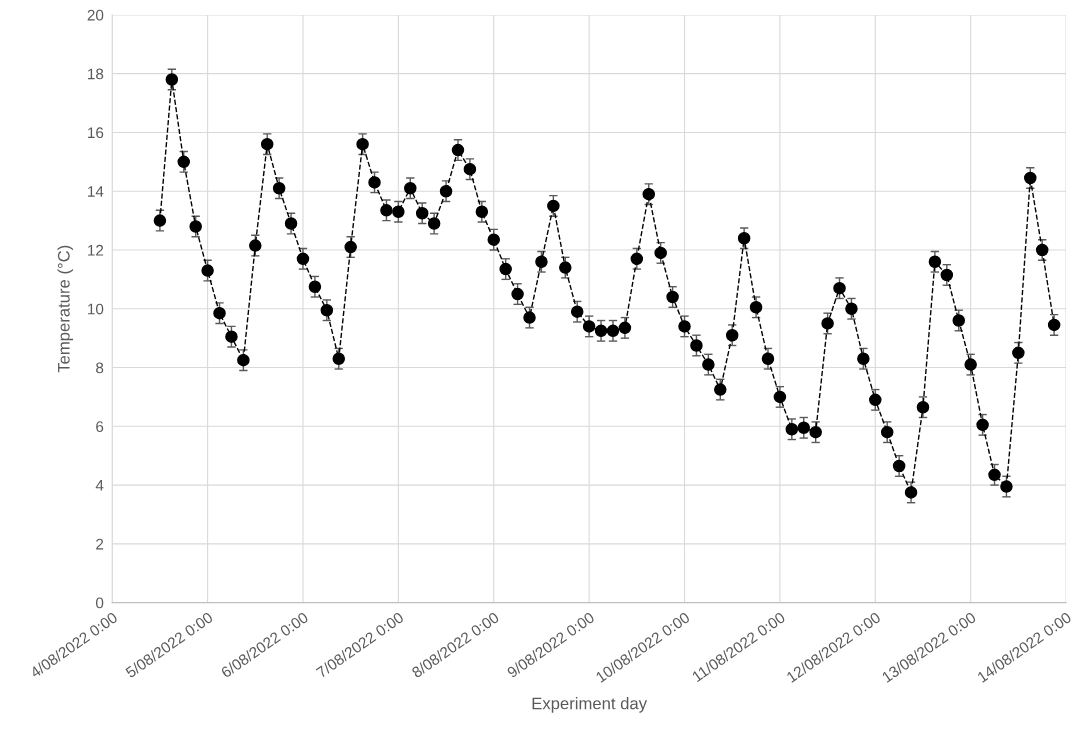  I want to click on y-tick-label: 20, so click(95, 15).